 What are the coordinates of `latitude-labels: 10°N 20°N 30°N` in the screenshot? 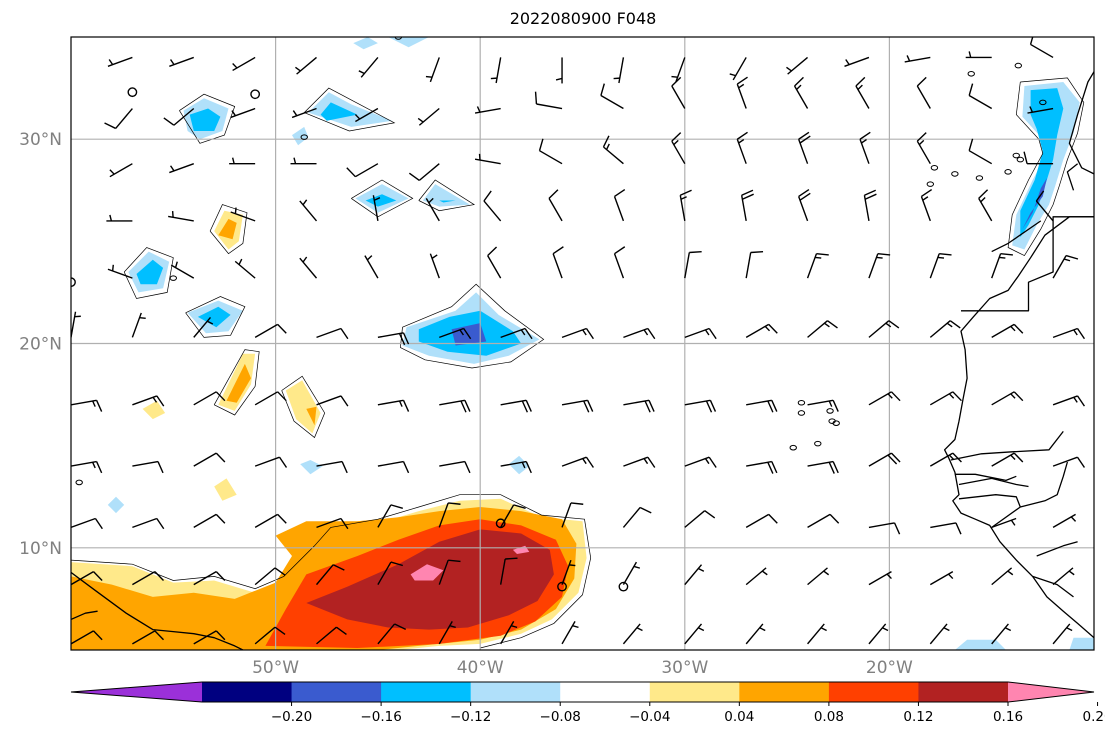 It's located at (40, 344).